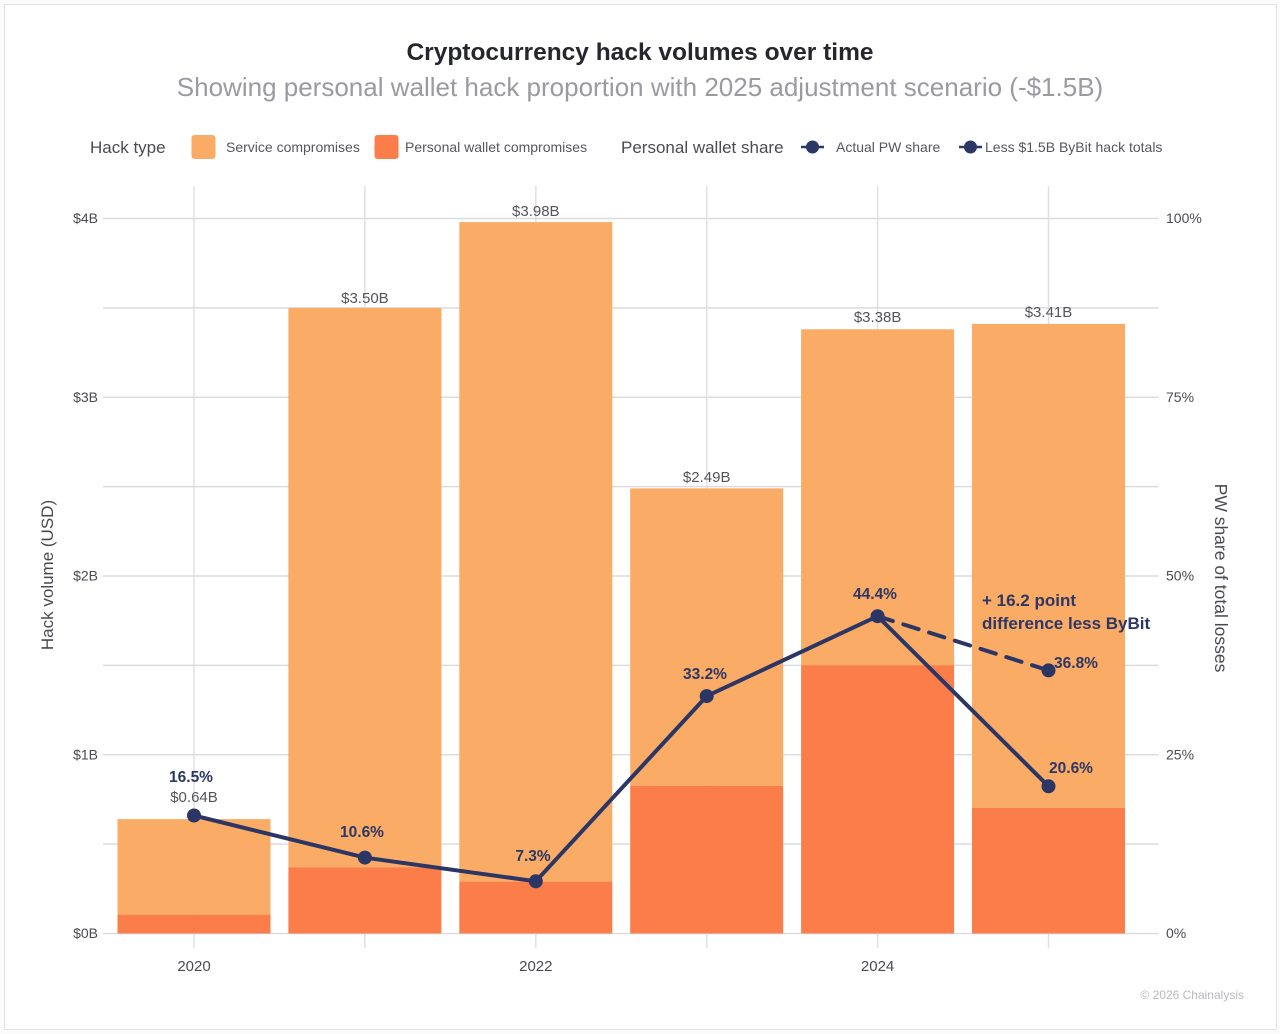  I want to click on svg-text: $3.41B, so click(1049, 312).